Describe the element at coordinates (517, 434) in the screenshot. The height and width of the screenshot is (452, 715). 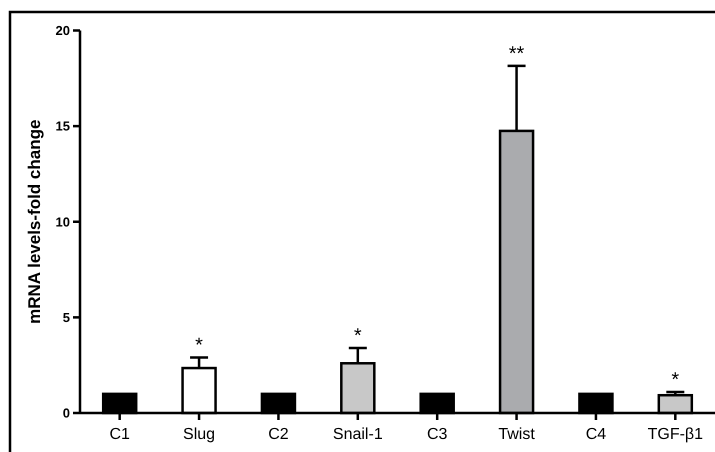
I see `x-tick-label: Twist` at that location.